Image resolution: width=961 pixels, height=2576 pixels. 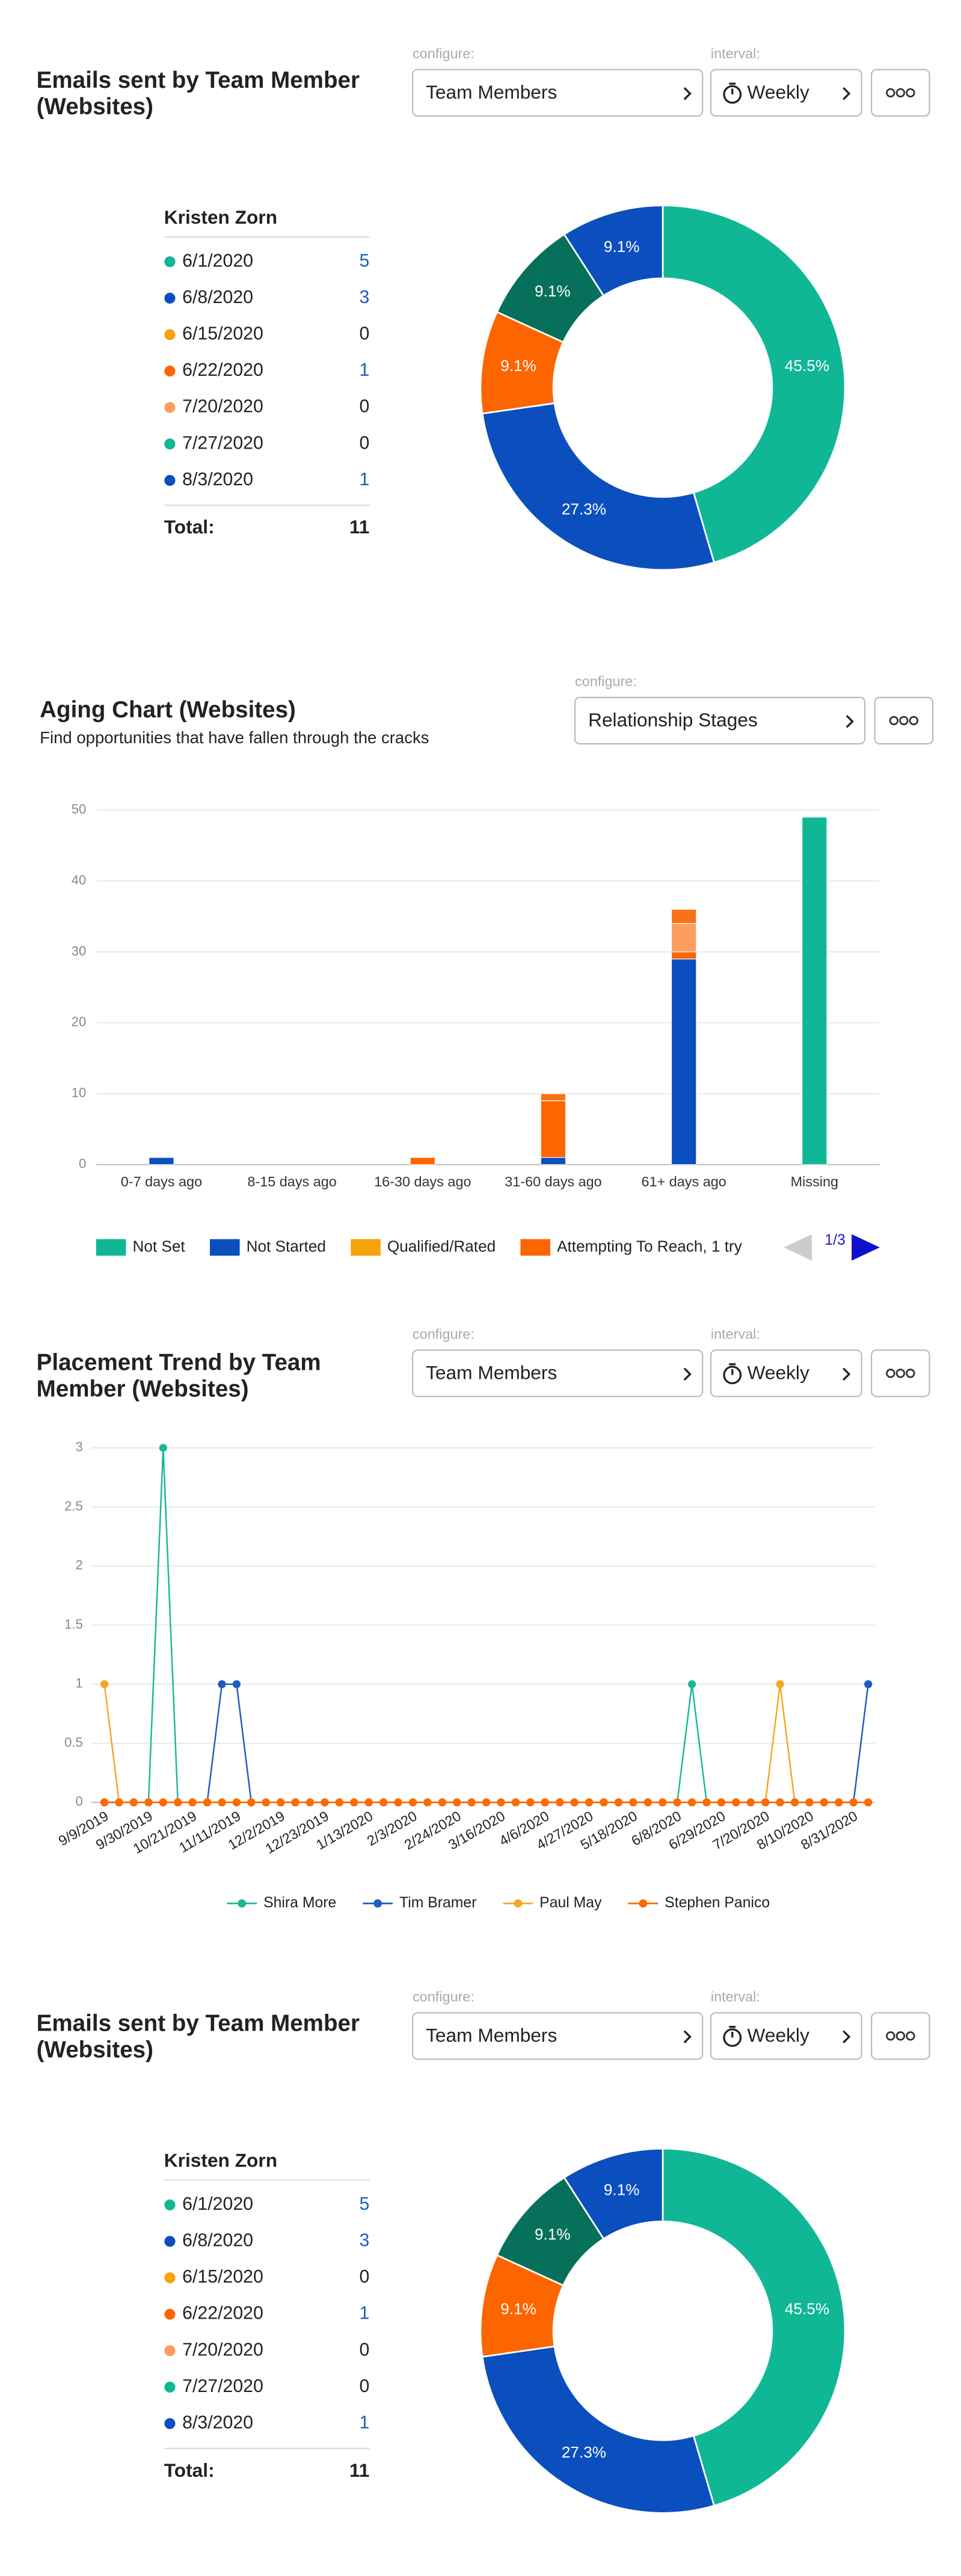 What do you see at coordinates (198, 92) in the screenshot?
I see `panel-title: Emails sent by Team Member (Websites)` at bounding box center [198, 92].